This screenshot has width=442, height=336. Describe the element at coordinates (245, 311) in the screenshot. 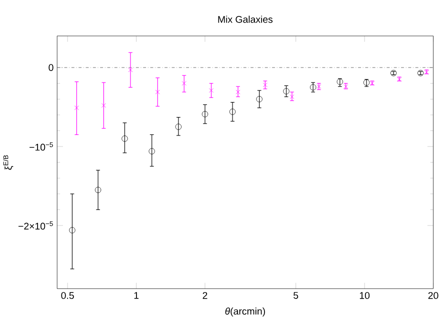

I see `x-axis-title: θ(arcmin)` at that location.